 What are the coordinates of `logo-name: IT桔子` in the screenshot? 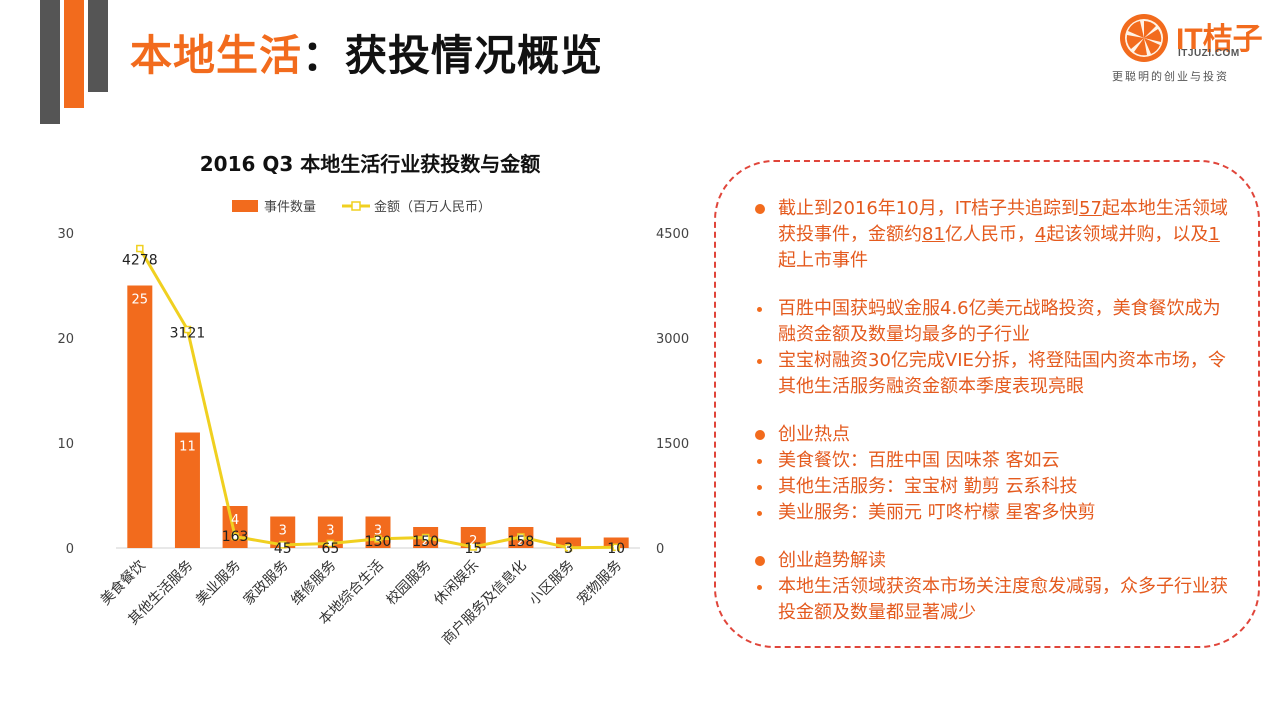 It's located at (1219, 39).